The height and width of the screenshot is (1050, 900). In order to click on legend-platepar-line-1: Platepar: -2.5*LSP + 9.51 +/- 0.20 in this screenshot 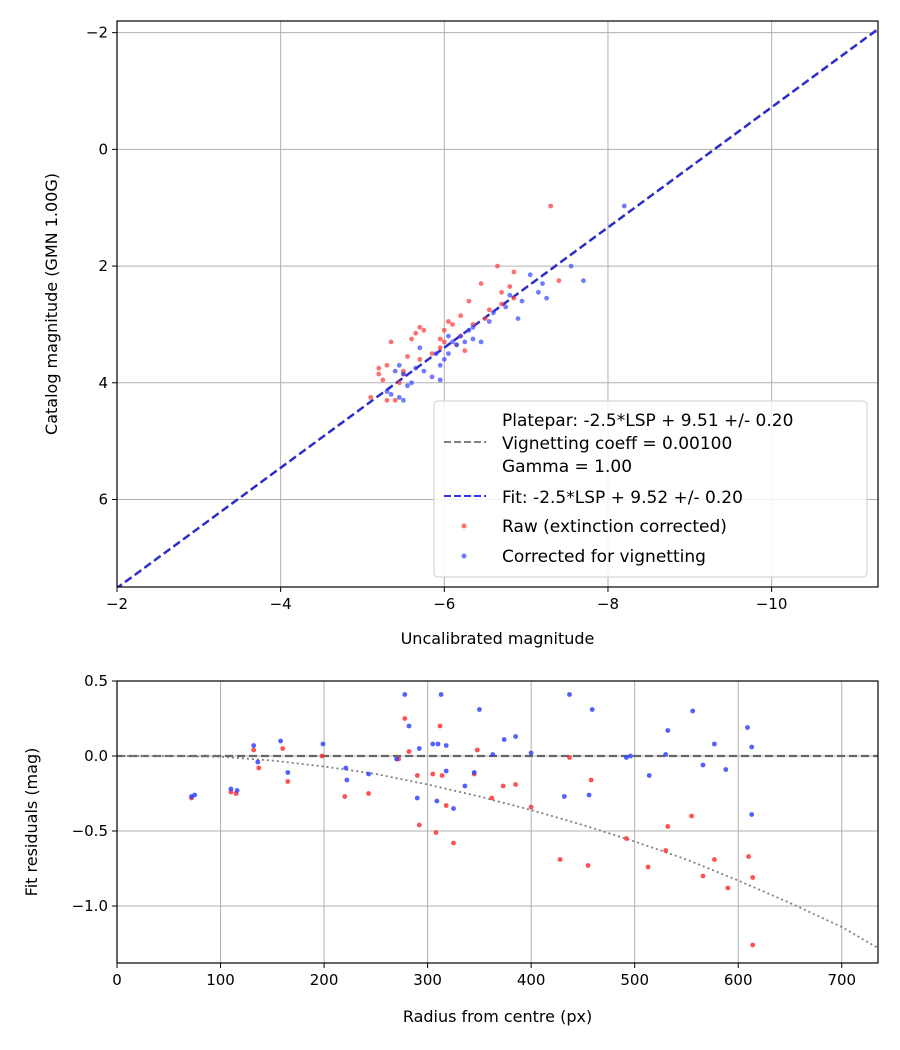, I will do `click(647, 421)`.